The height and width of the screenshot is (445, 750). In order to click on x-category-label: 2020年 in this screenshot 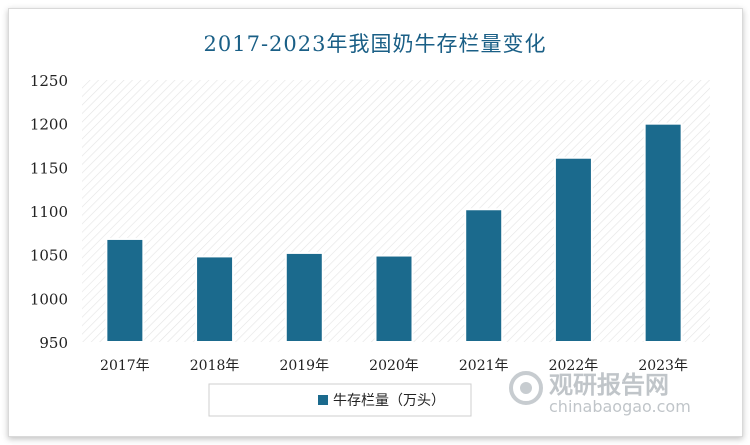, I will do `click(394, 366)`.